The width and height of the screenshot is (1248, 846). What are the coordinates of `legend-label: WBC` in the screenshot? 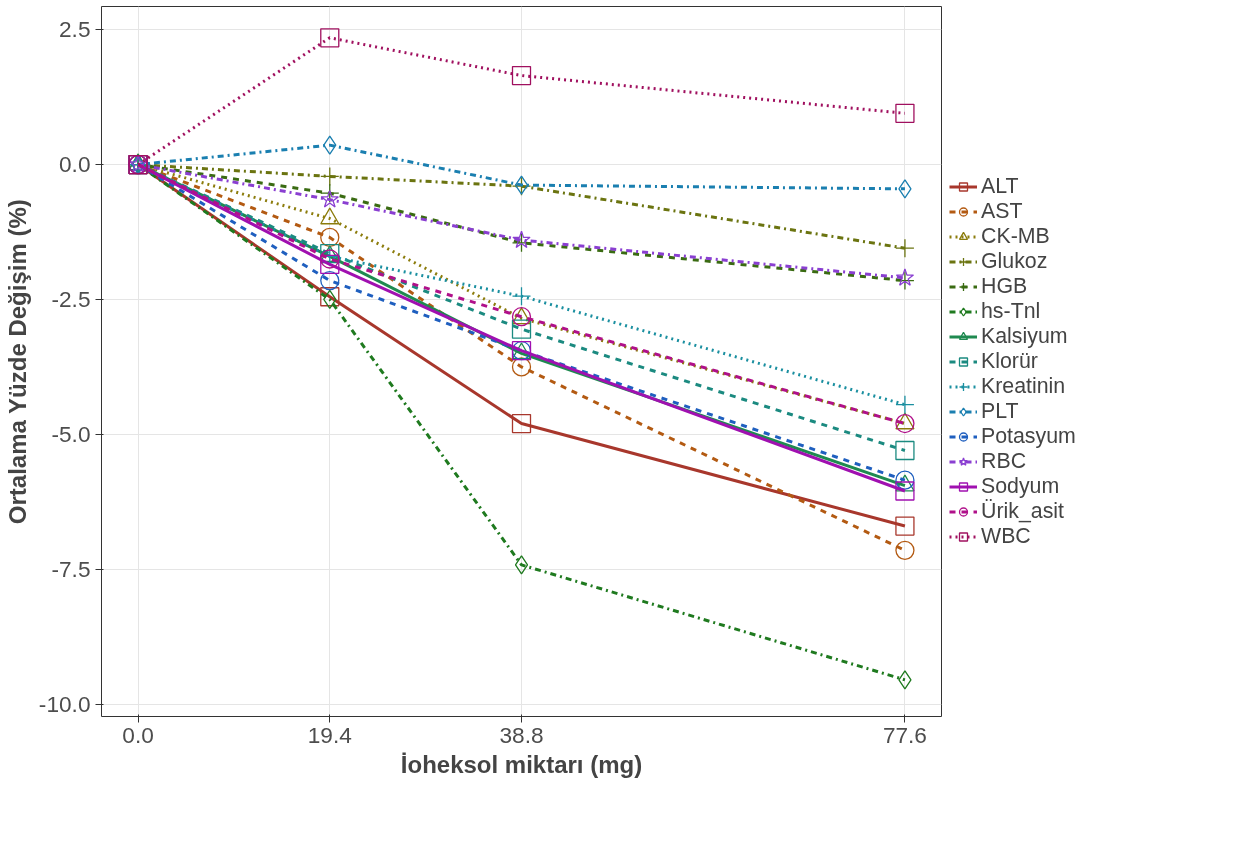 It's located at (1006, 536).